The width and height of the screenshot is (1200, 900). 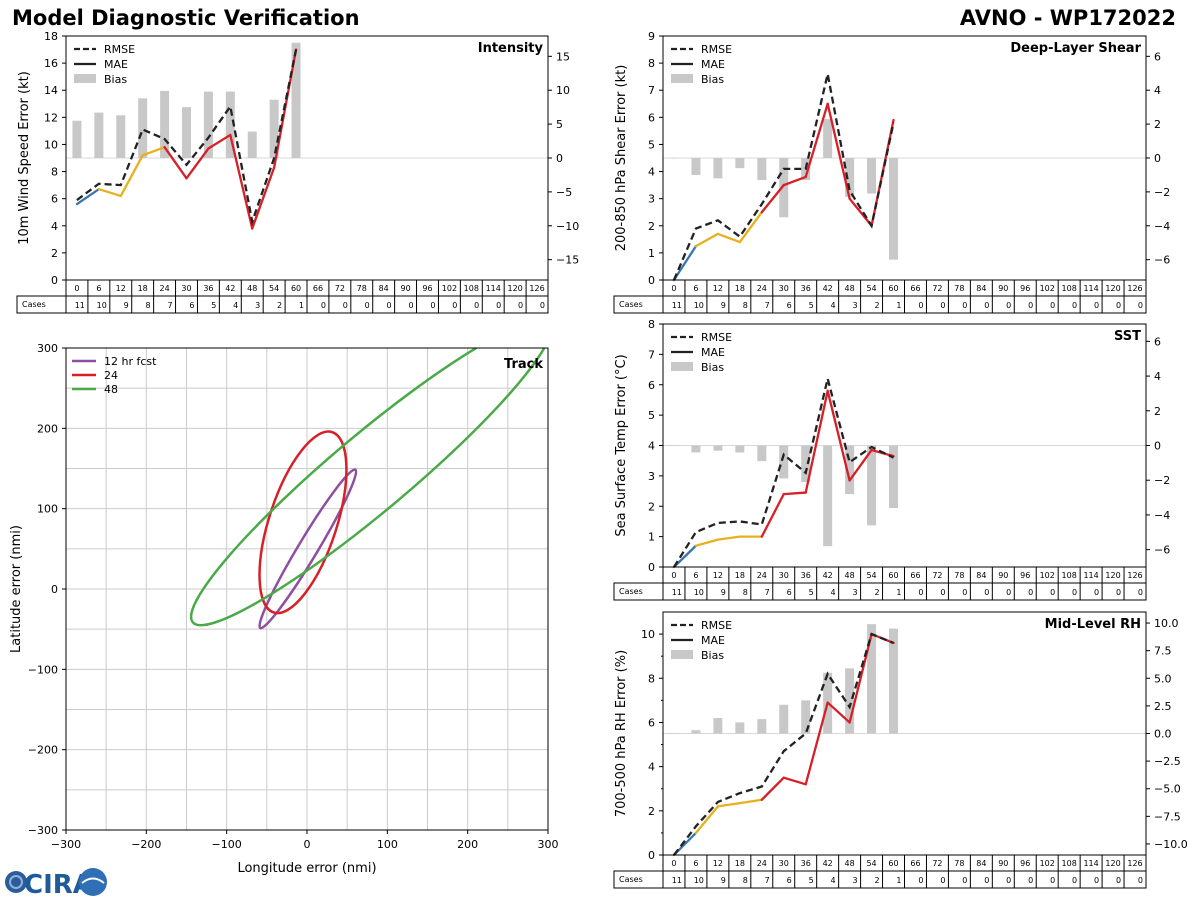 I want to click on hour-label: 90, so click(x=1003, y=288).